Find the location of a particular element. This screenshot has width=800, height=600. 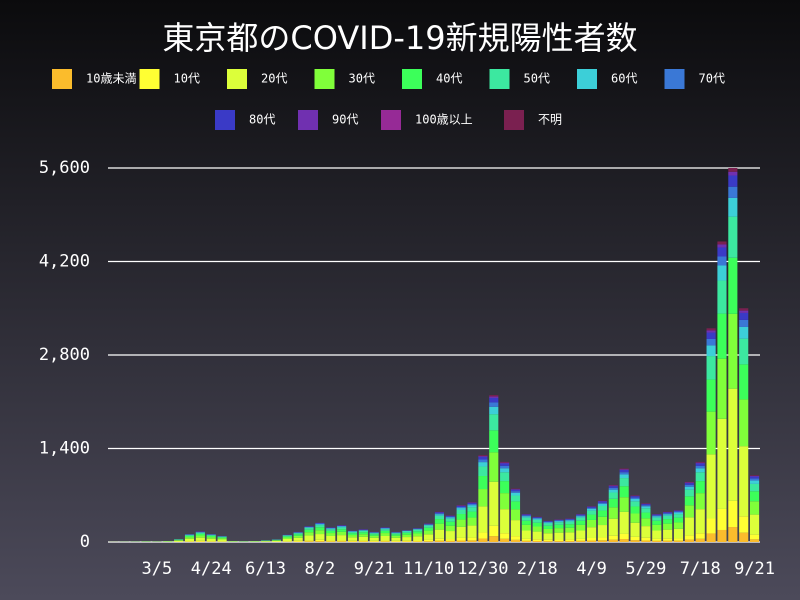

legend-label: 10代 is located at coordinates (187, 79).